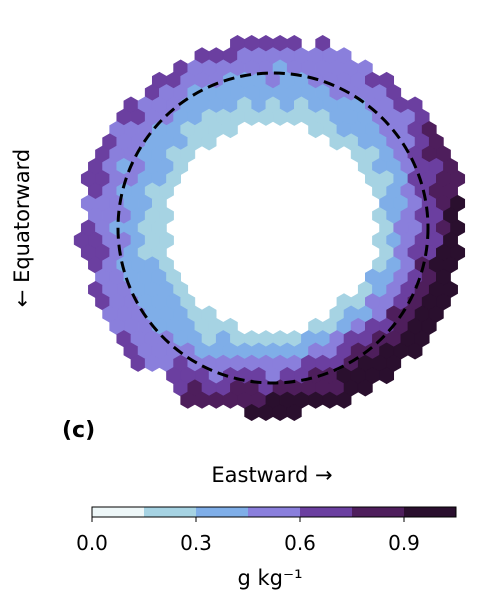 The width and height of the screenshot is (481, 595). I want to click on colorbar: 0.0 0.3 0.6 0.9, so click(266, 530).